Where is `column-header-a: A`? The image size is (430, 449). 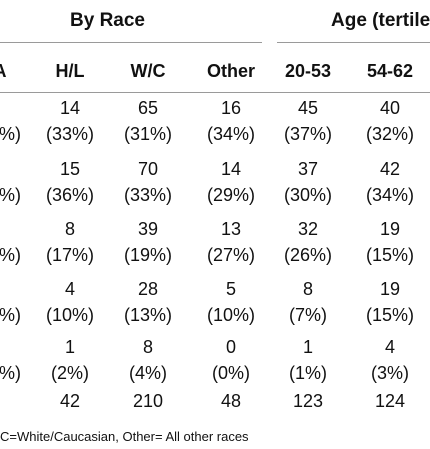
column-header-a: A is located at coordinates (3, 71).